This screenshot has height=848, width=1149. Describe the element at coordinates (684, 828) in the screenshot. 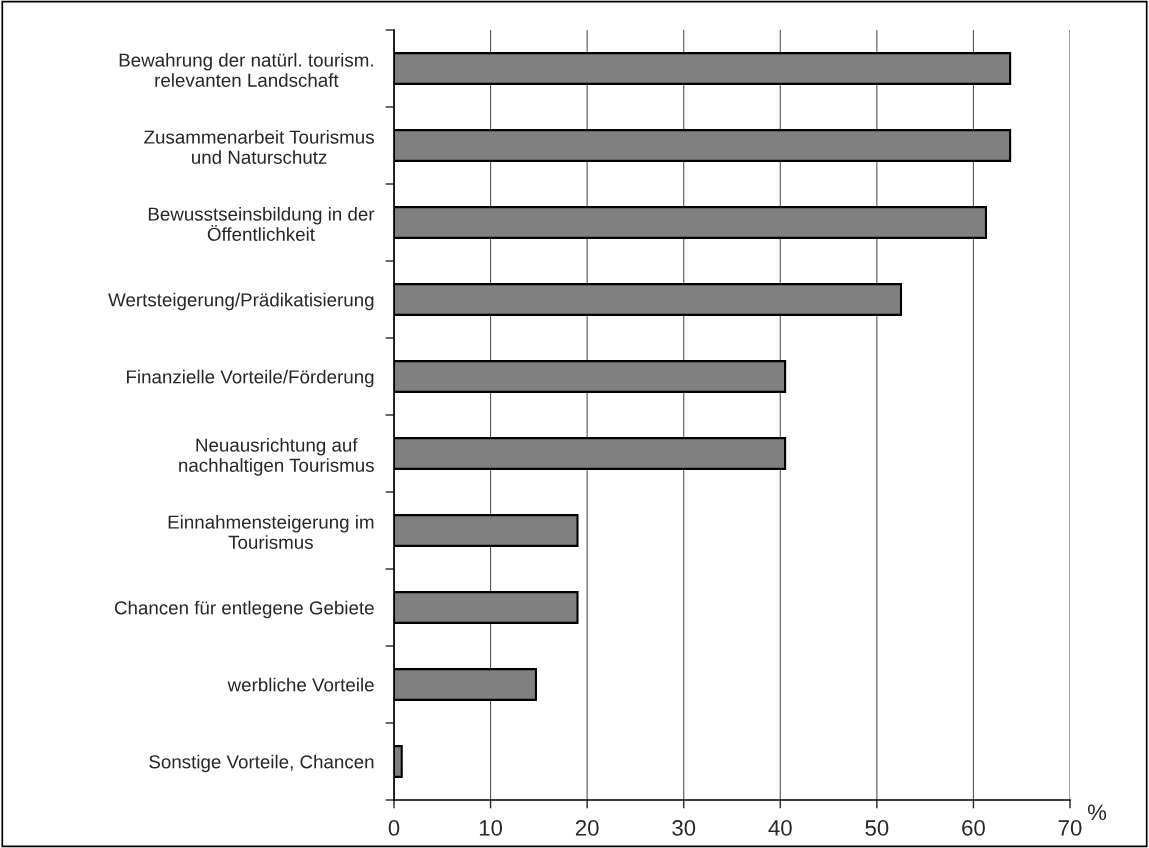

I see `x-tick-label: 30` at that location.